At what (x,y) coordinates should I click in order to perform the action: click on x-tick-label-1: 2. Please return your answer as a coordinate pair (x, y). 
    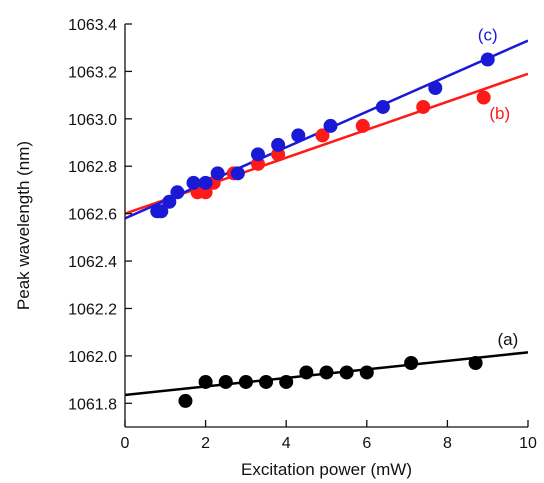
    Looking at the image, I should click on (205, 443).